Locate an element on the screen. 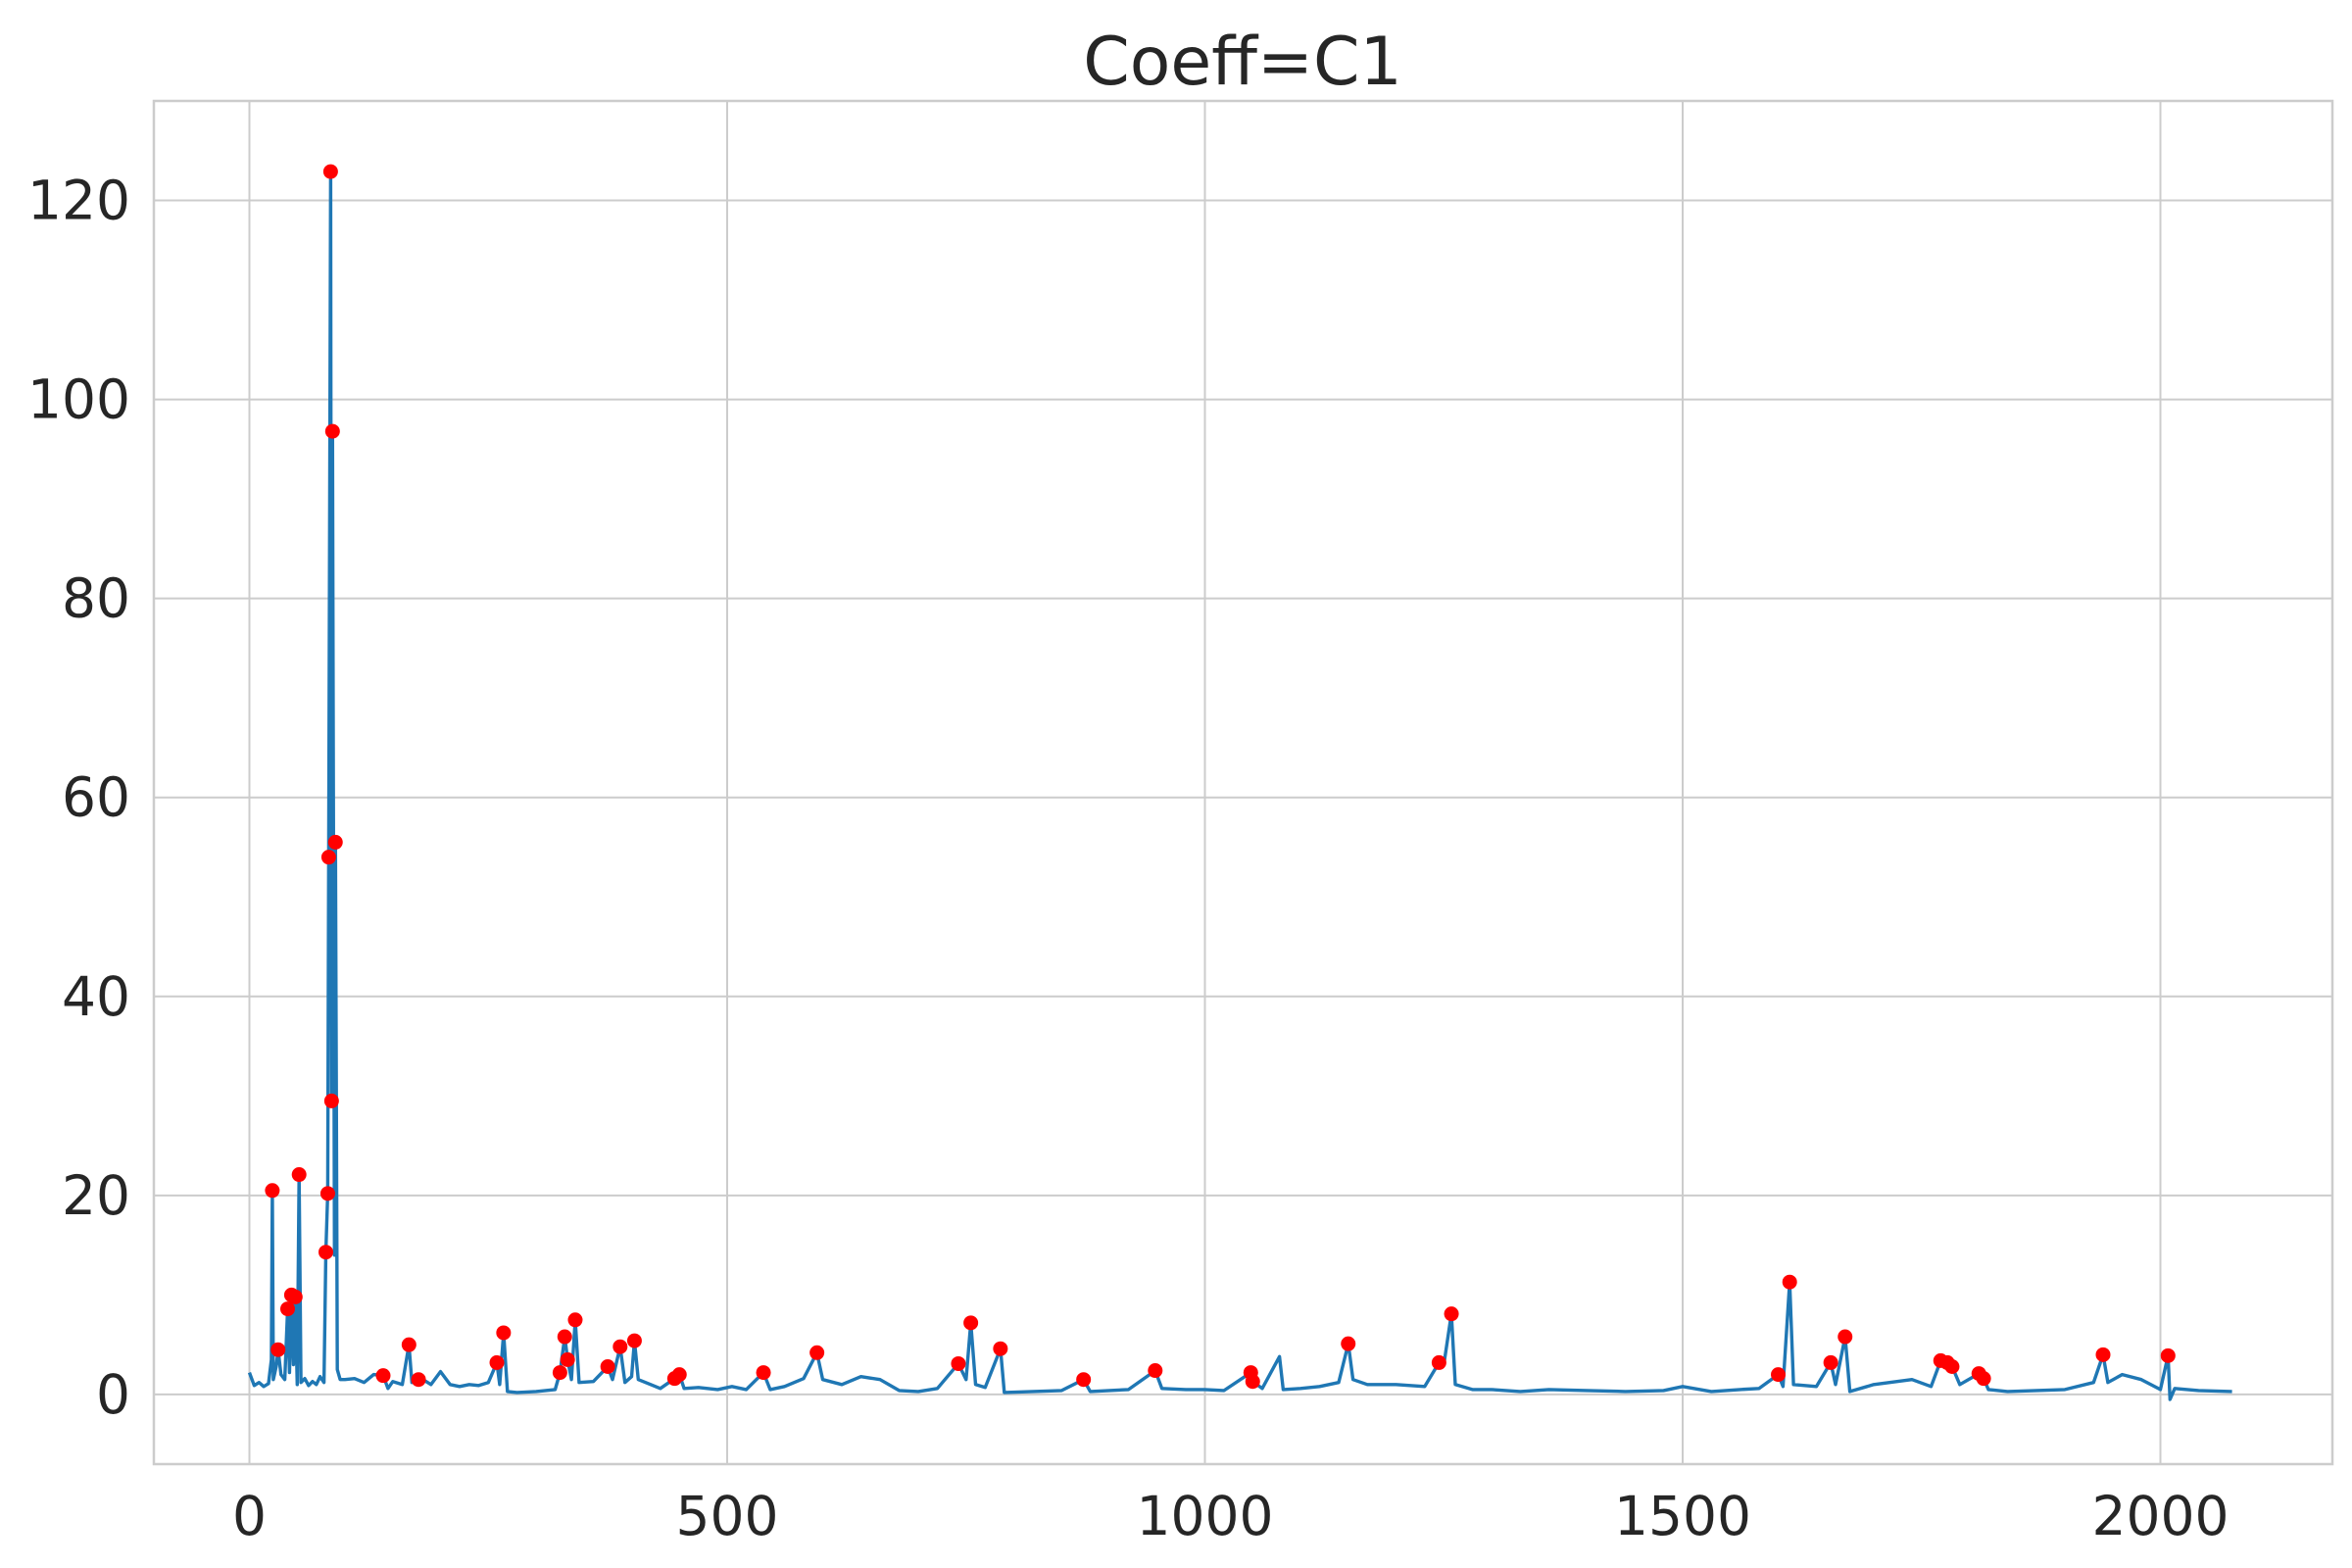 This screenshot has height=1568, width=2352. x-tick-label: 0 is located at coordinates (249, 1516).